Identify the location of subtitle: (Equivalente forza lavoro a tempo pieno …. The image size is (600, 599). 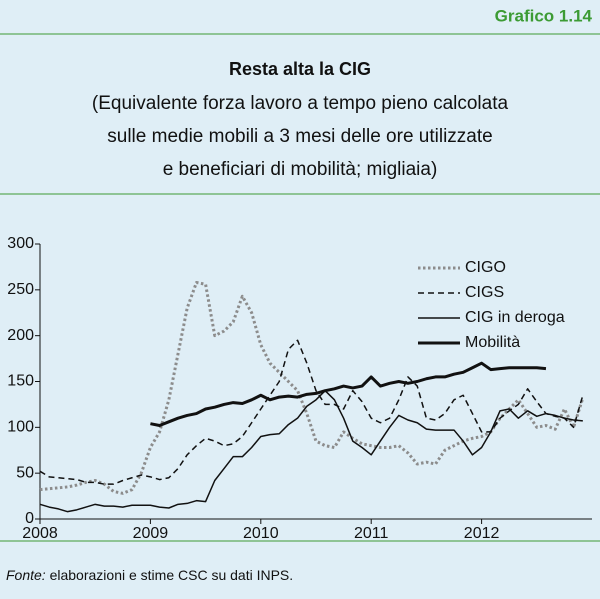
(300, 103).